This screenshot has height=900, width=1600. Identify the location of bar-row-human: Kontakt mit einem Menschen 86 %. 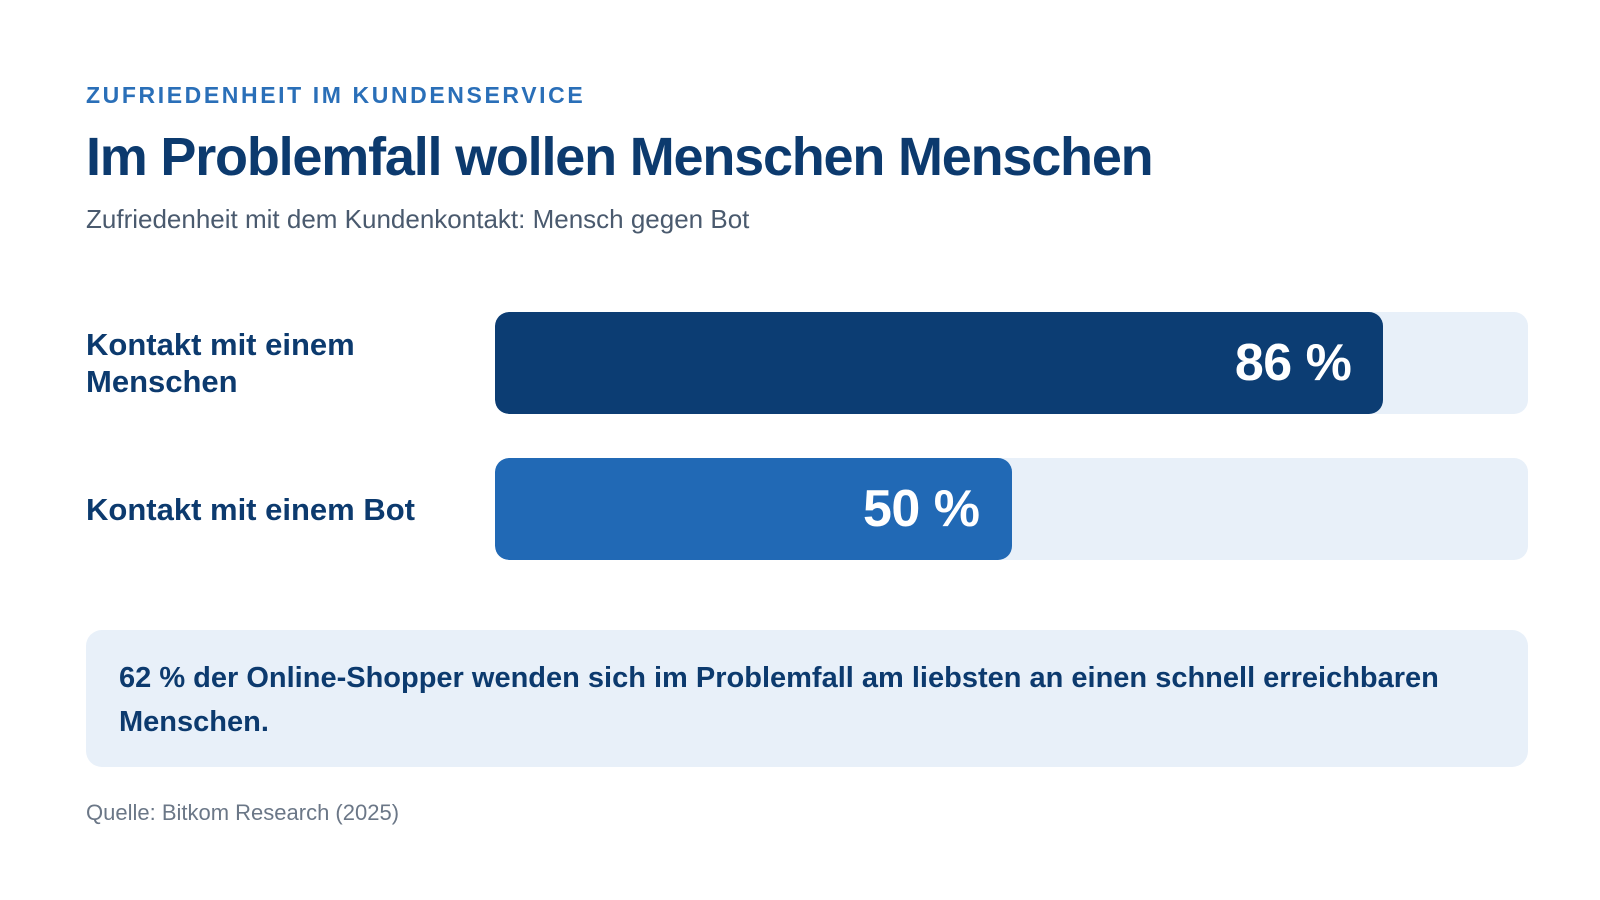
(807, 363).